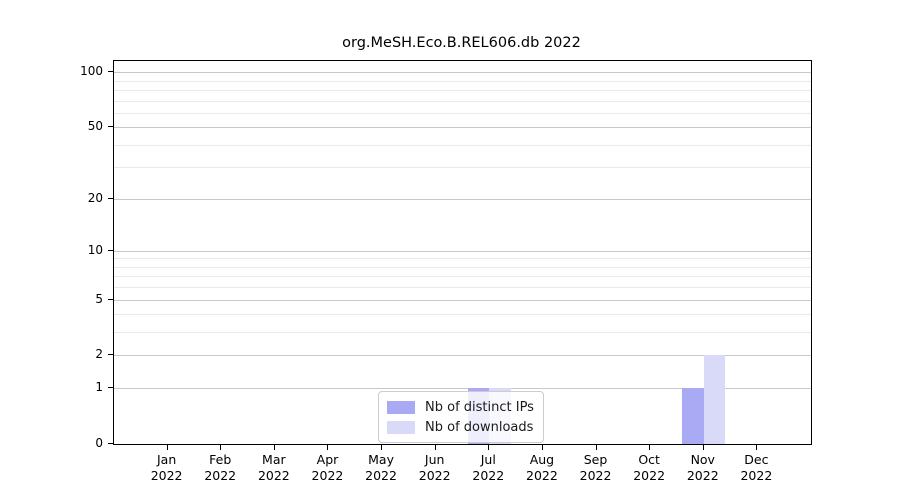 The width and height of the screenshot is (900, 500). I want to click on x-tick-label: Oct 2022, so click(649, 467).